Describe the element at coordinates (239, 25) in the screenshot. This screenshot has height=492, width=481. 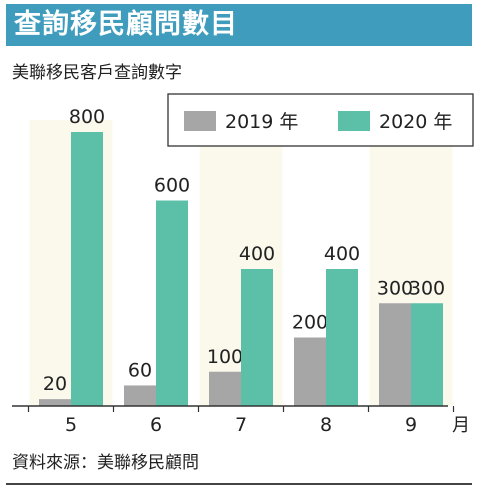
I see `title-band: 查詢移民顧問數目` at that location.